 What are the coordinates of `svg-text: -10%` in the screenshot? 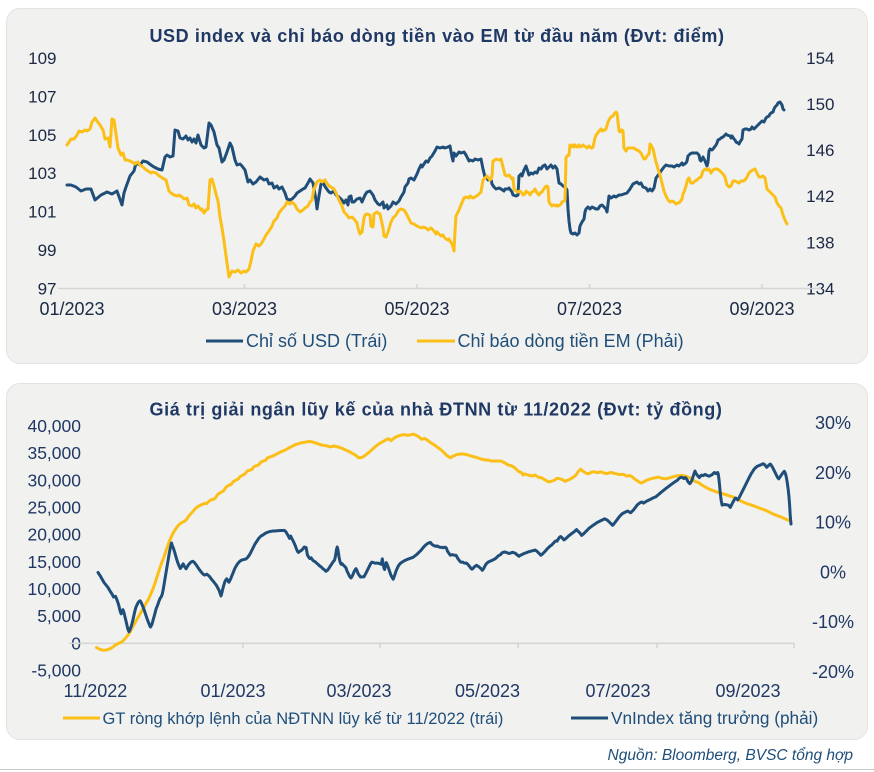 It's located at (833, 622).